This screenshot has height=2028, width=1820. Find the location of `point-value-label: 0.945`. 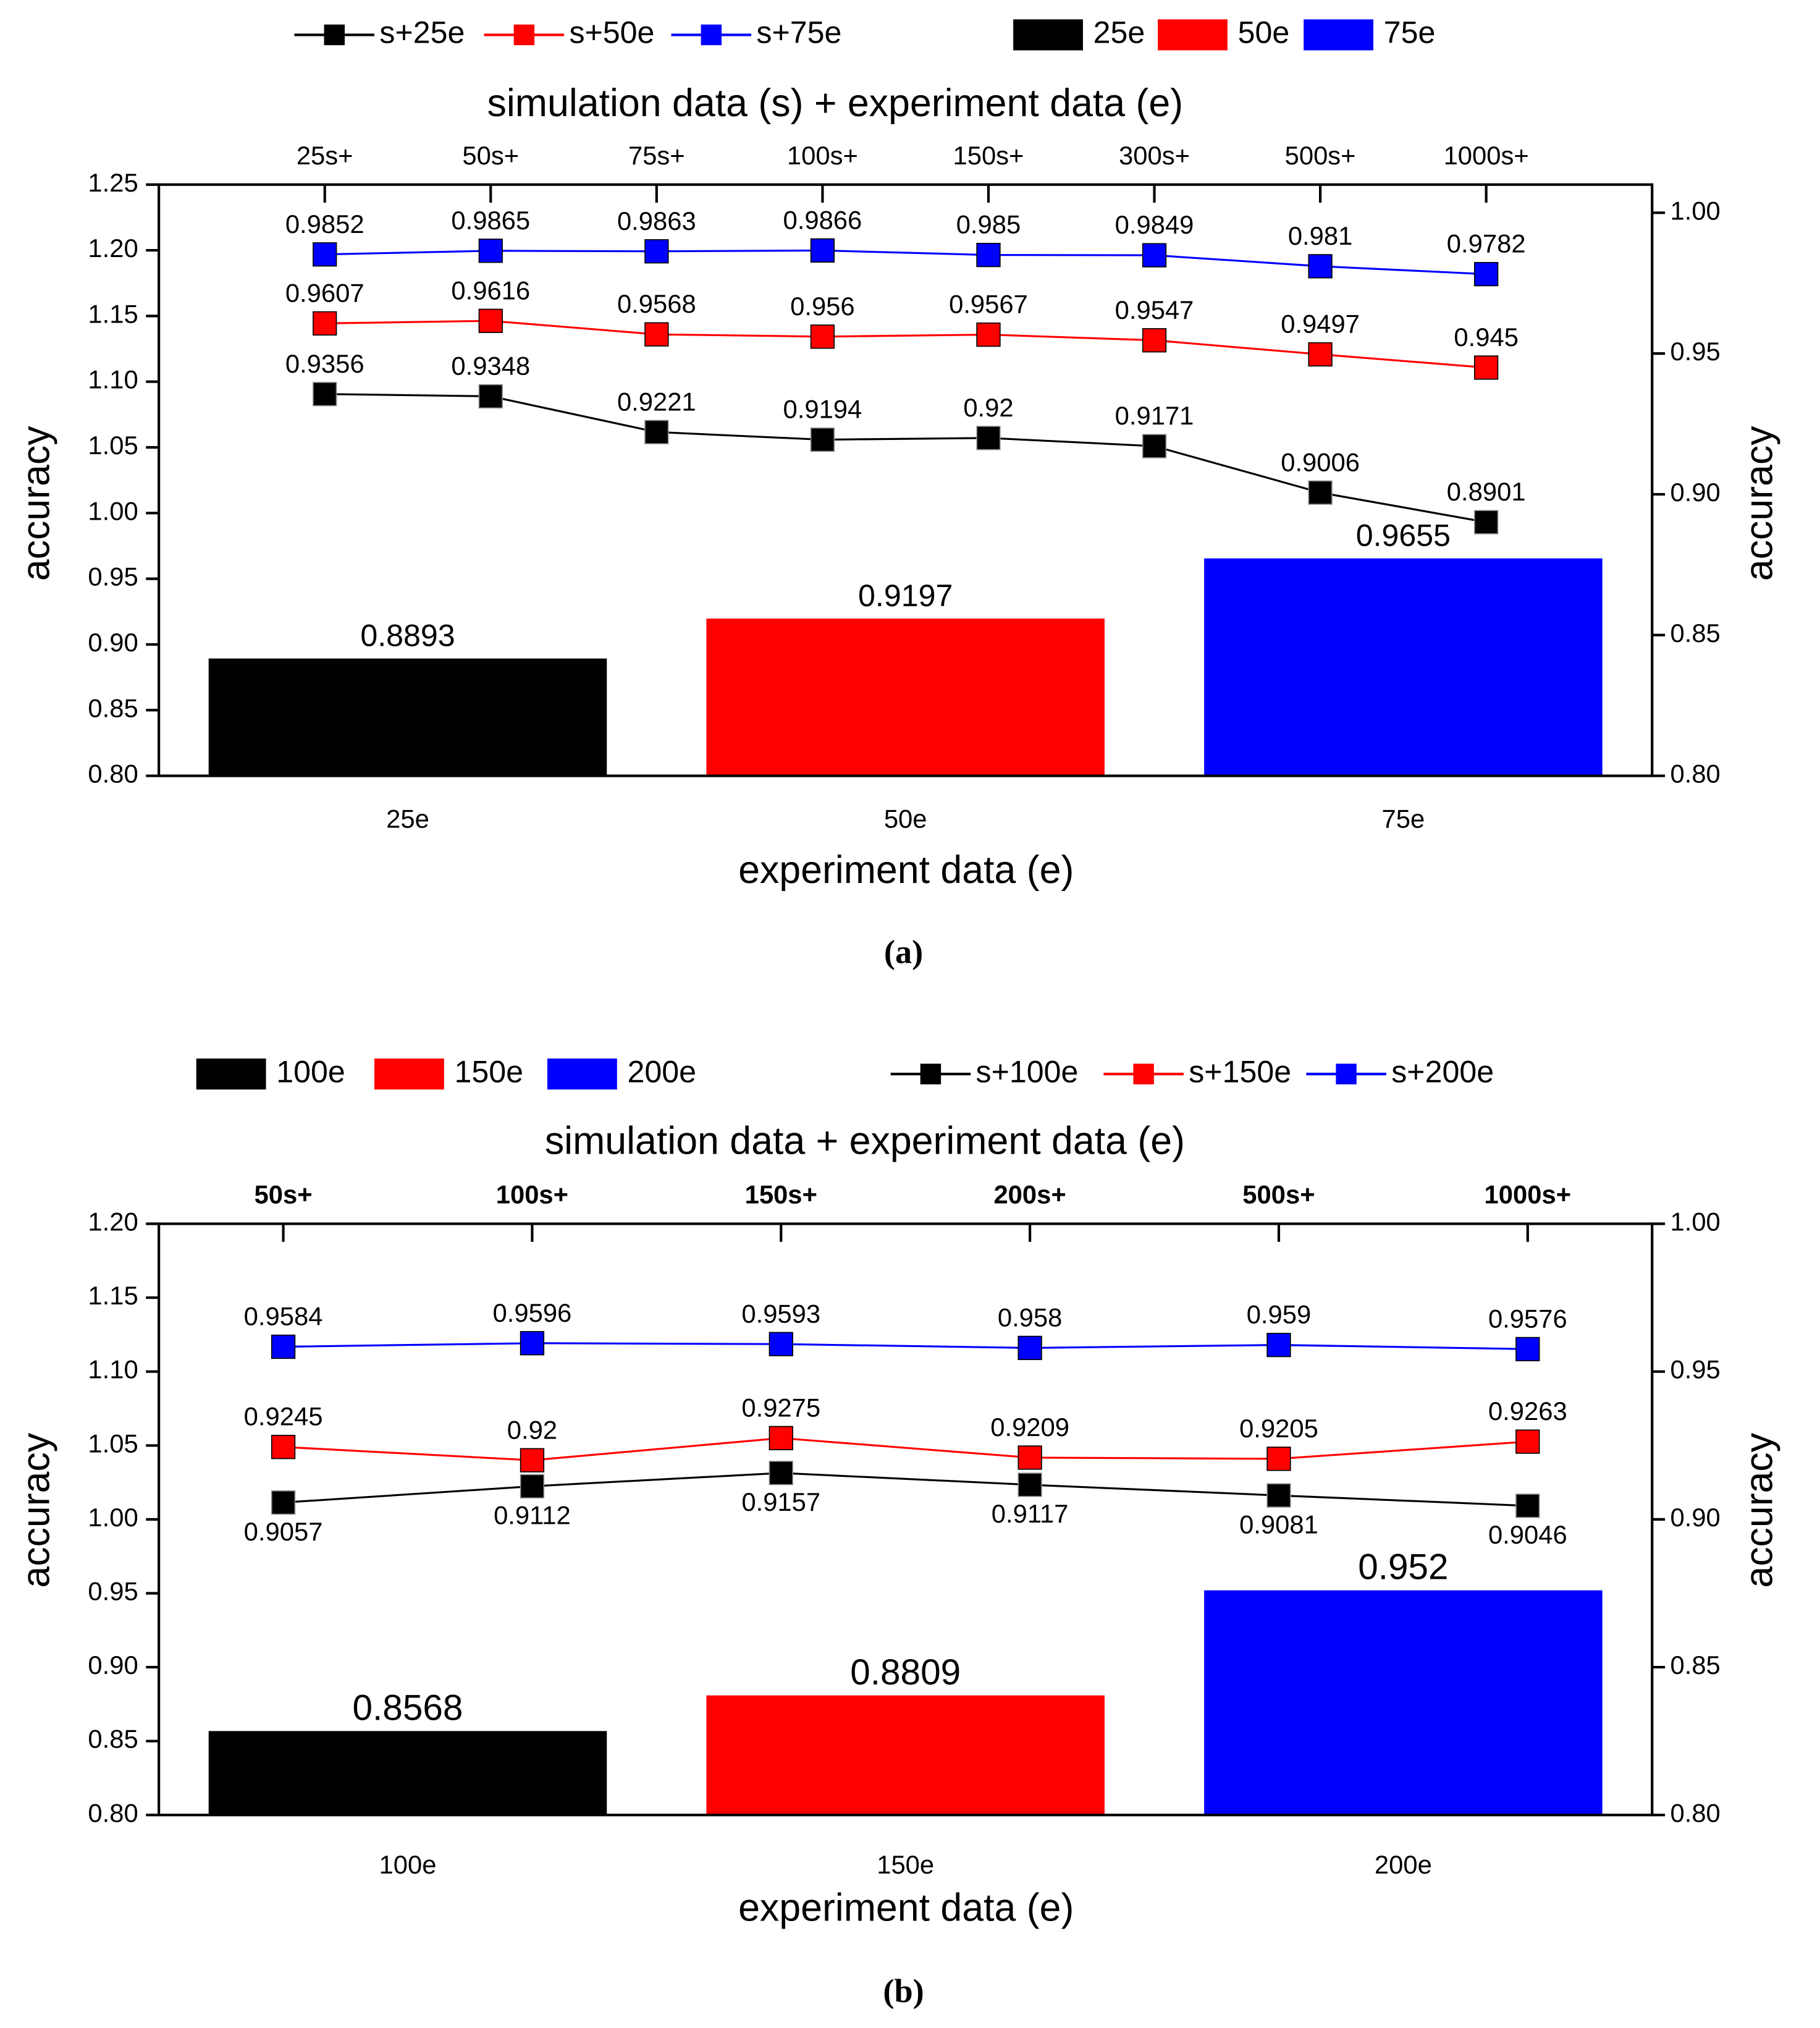

point-value-label: 0.945 is located at coordinates (1486, 337).